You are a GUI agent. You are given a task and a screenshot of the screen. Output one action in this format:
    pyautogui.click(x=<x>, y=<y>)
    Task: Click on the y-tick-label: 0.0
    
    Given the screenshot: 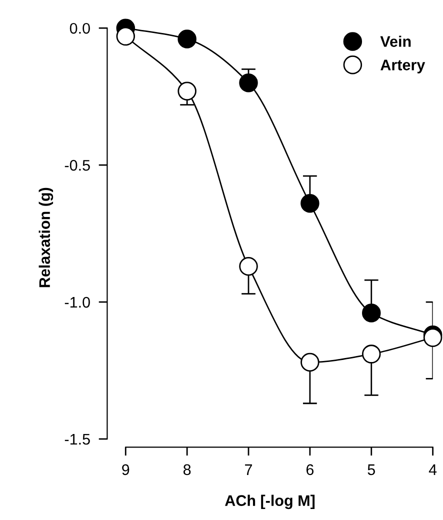 What is the action you would take?
    pyautogui.click(x=80, y=28)
    